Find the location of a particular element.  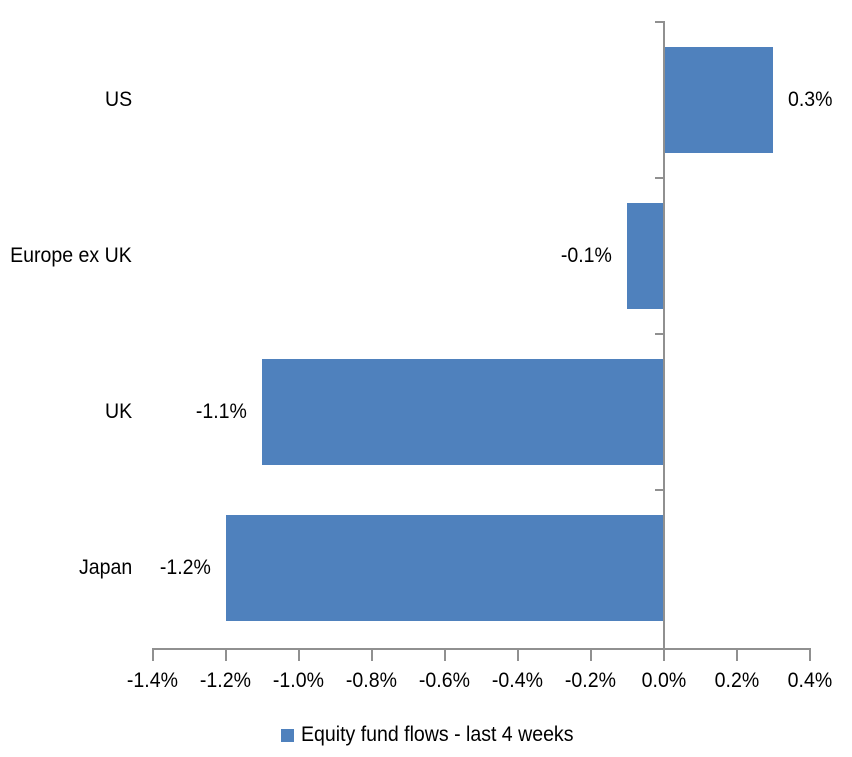

x-axis-tick-label: -0.6% is located at coordinates (444, 680).